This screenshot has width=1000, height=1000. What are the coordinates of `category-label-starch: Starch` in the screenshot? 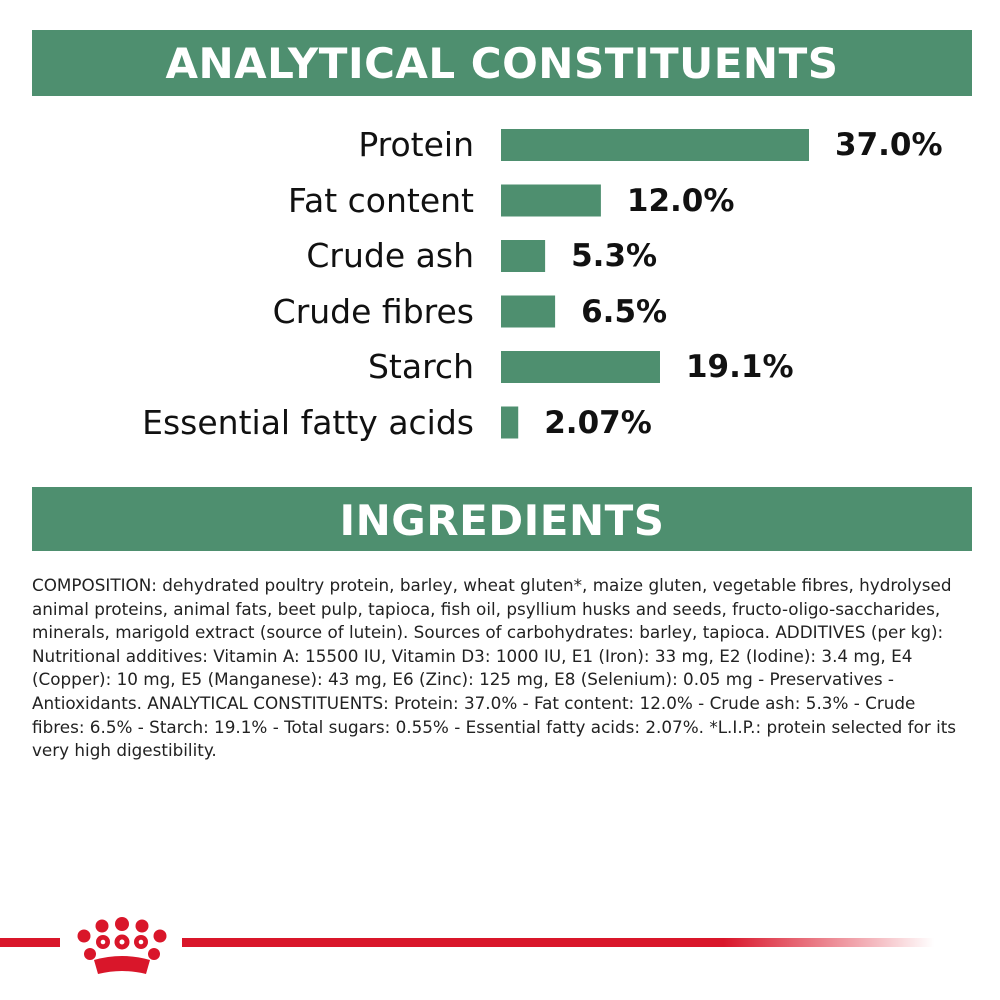 It's located at (420, 366).